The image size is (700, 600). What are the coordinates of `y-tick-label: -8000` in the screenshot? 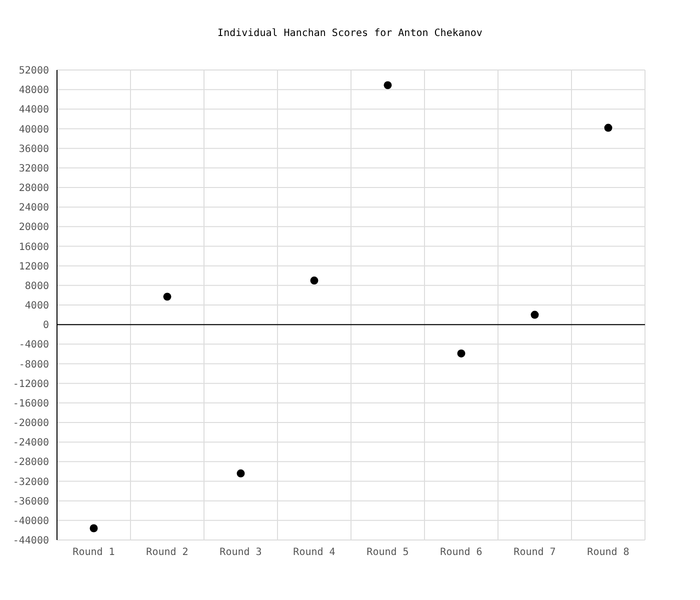 It's located at (33, 364).